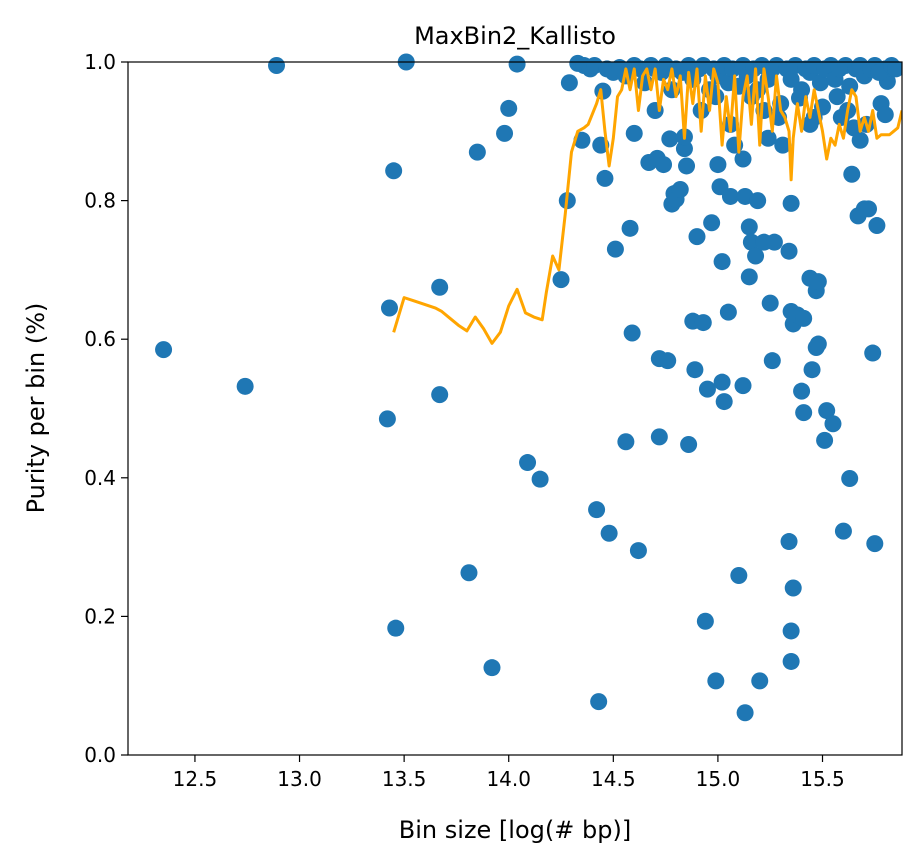  I want to click on x-axis-ticks: 12.5 13.0 13.5 14.0 14.5 15.0 15.5, so click(509, 773).